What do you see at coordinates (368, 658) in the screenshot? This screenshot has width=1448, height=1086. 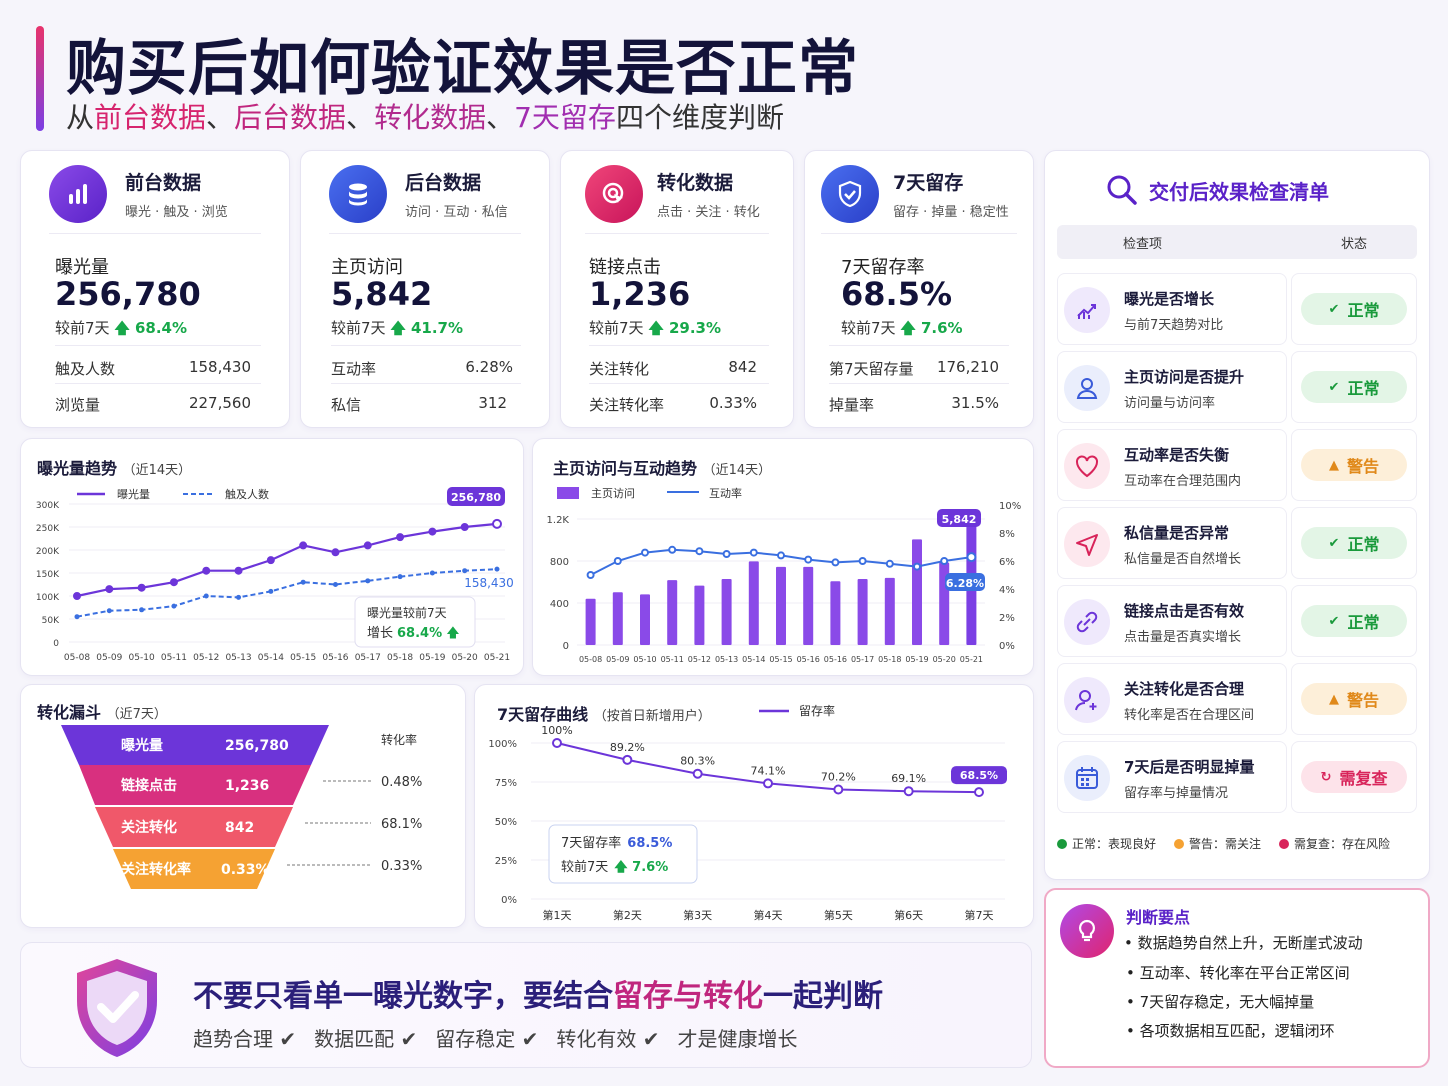 I see `x-tick-label: 05-17` at bounding box center [368, 658].